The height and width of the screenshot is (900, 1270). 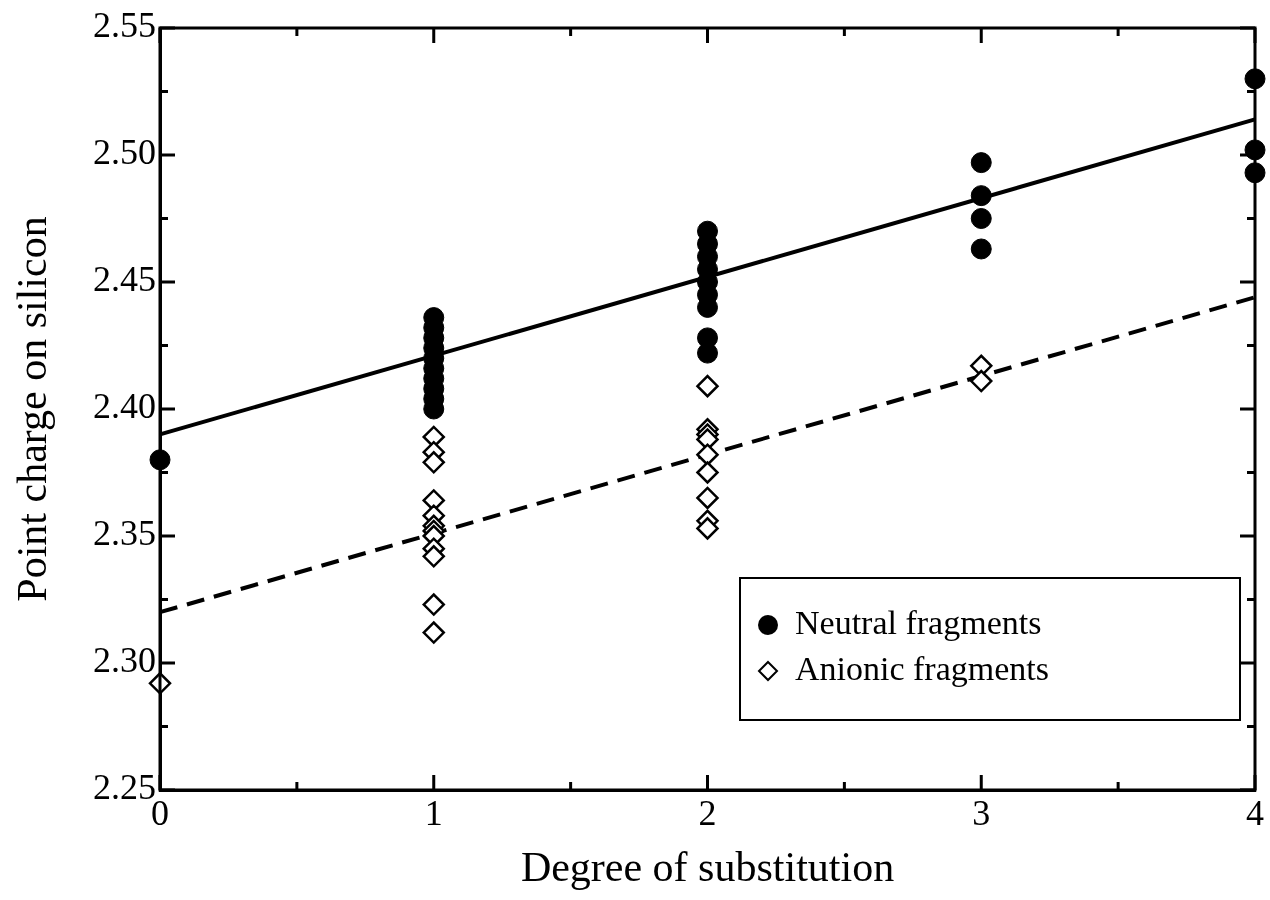 What do you see at coordinates (707, 813) in the screenshot?
I see `x-tick-label: 2` at bounding box center [707, 813].